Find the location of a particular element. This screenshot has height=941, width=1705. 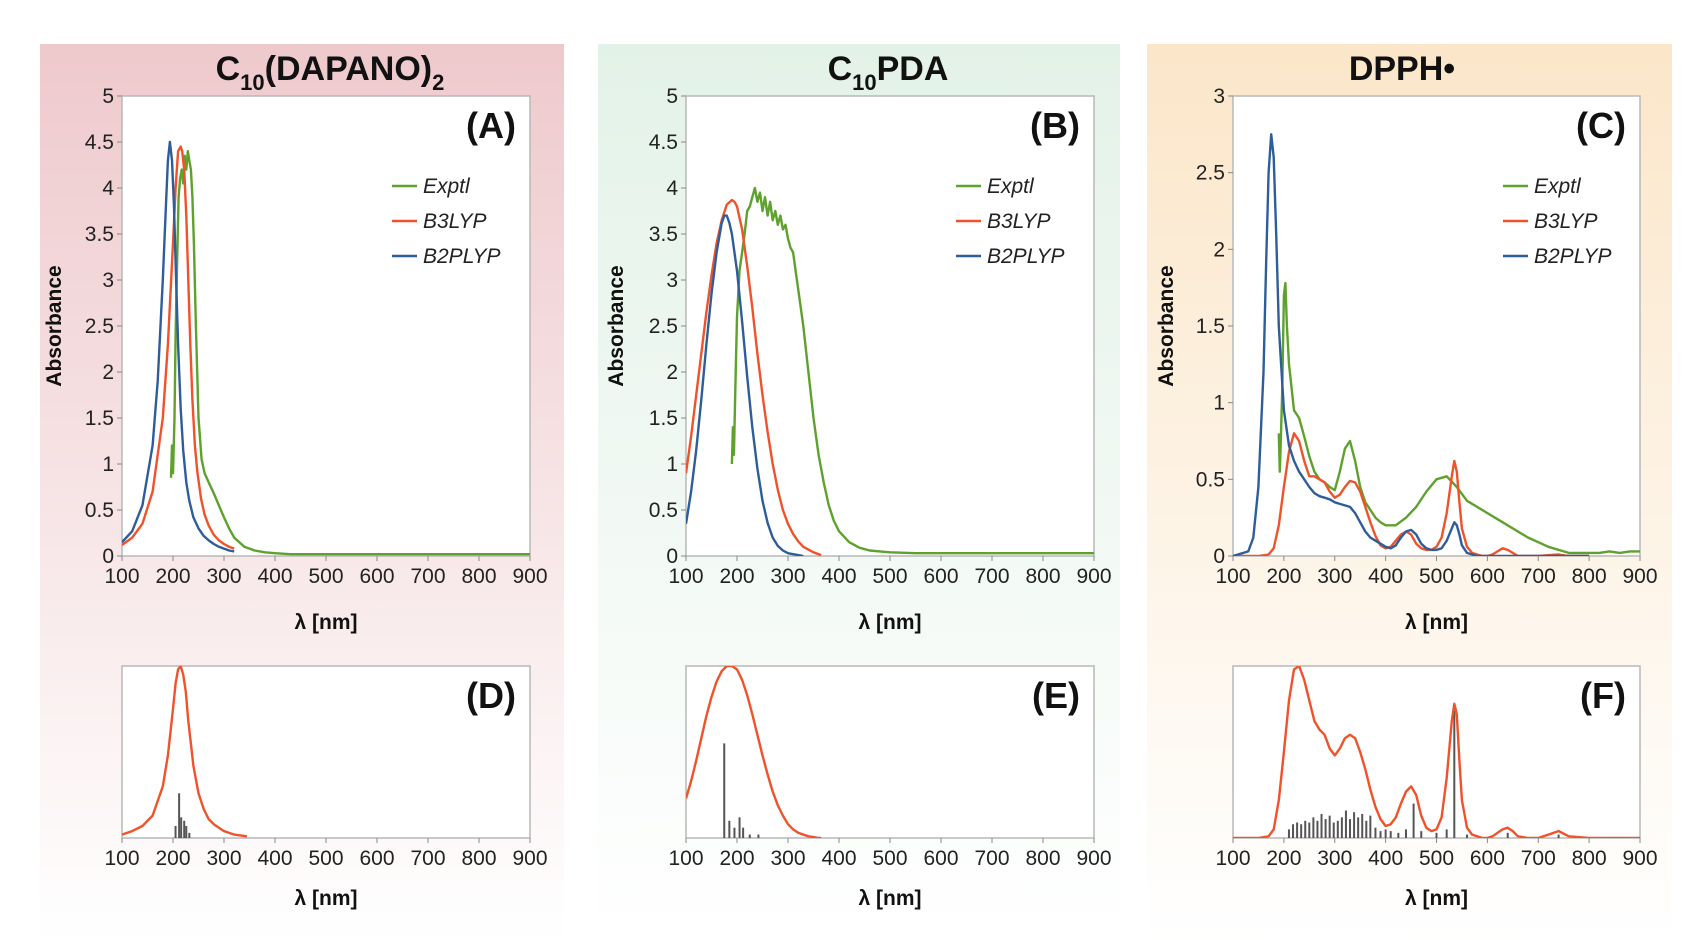

y-tick-label: 3.5 is located at coordinates (663, 234).